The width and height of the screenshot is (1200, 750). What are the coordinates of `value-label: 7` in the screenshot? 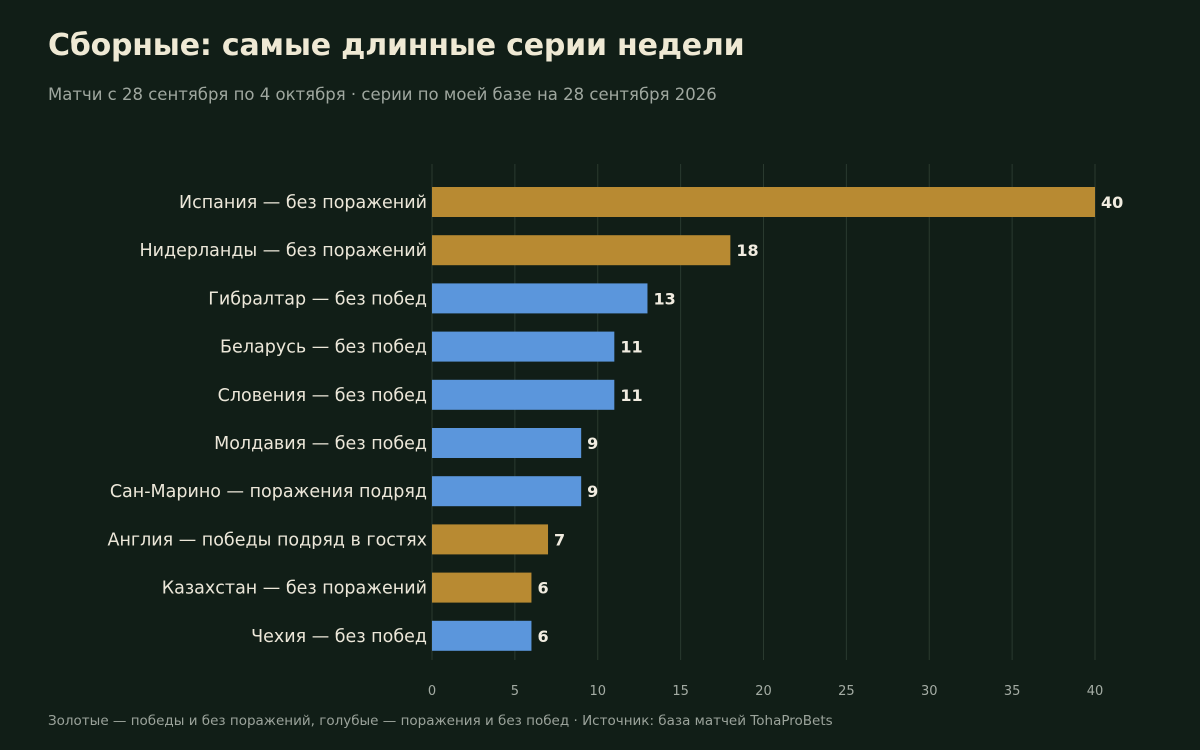 It's located at (559, 539).